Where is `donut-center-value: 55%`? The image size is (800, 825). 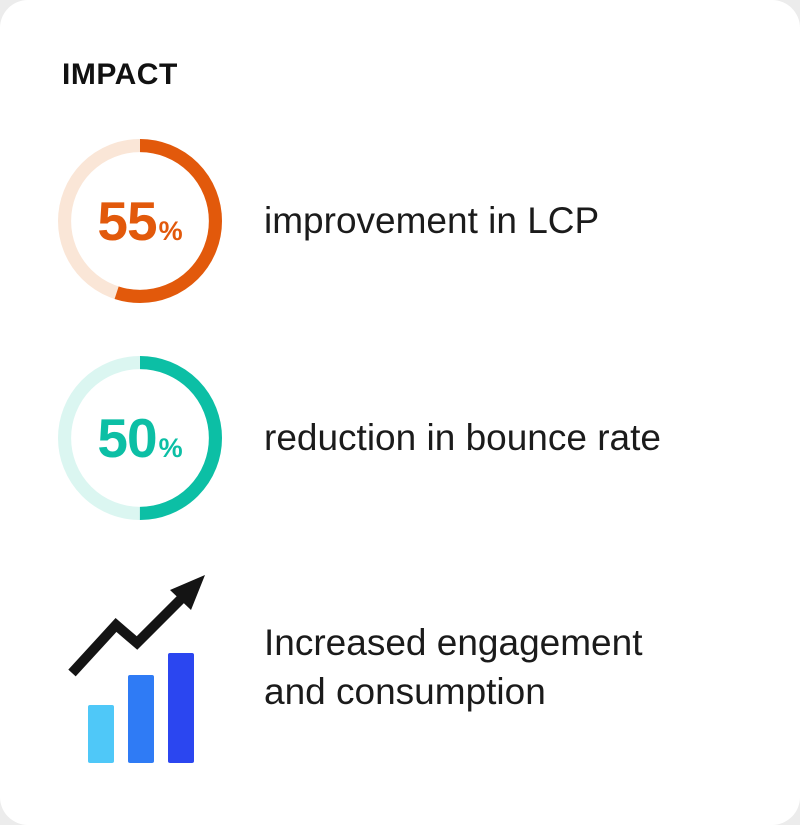
donut-center-value: 55% is located at coordinates (140, 221).